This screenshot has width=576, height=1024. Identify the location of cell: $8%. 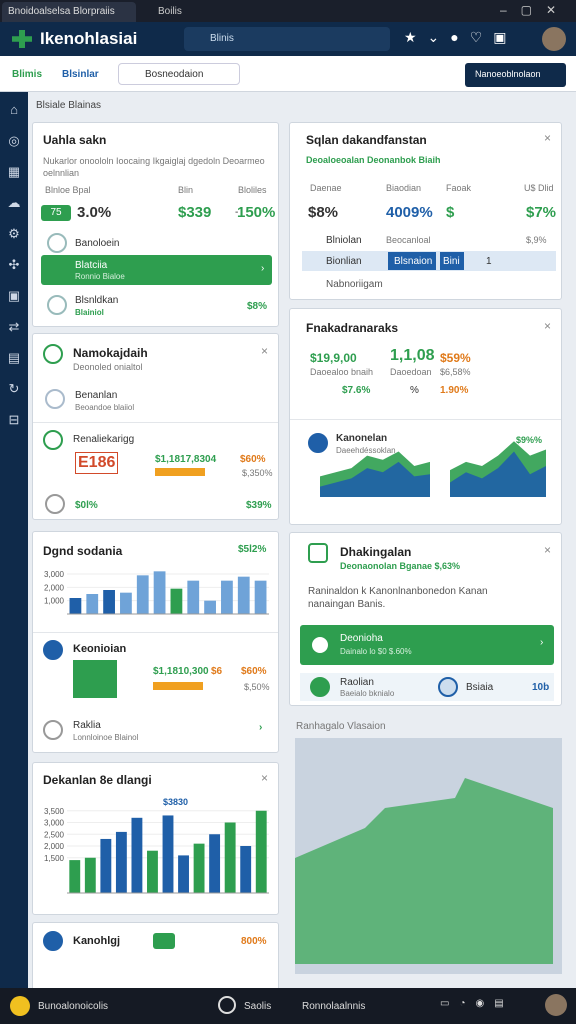
(323, 212).